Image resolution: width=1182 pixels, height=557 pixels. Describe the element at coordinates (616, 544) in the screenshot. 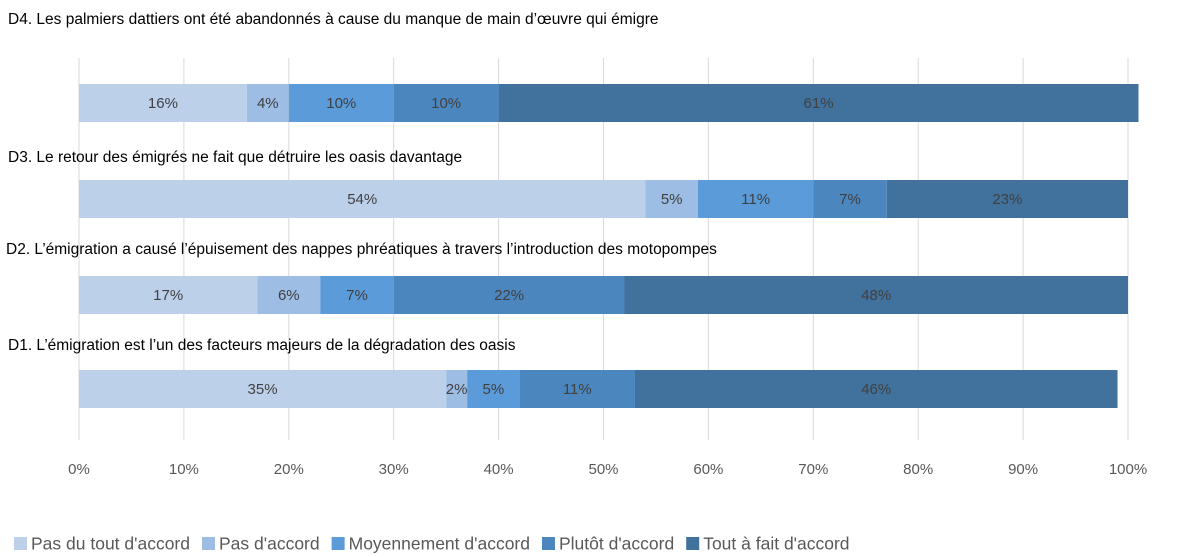

I see `legend-label: Plutôt d'accord` at that location.